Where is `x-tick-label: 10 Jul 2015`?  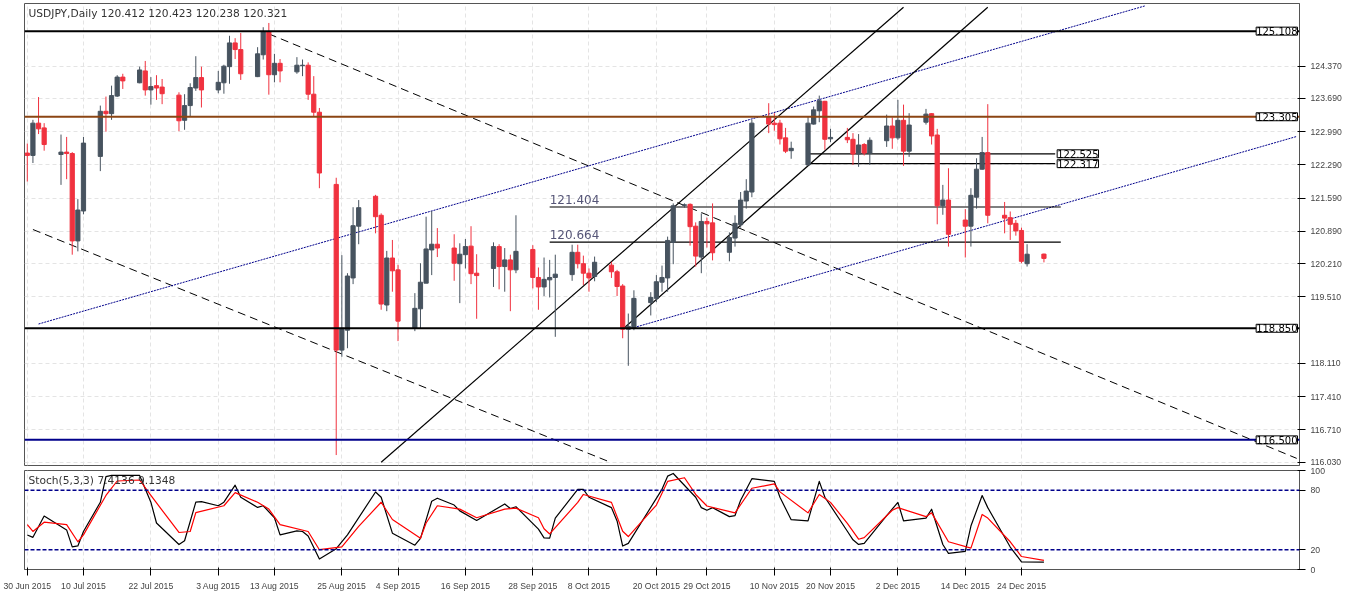
x-tick-label: 10 Jul 2015 is located at coordinates (84, 585).